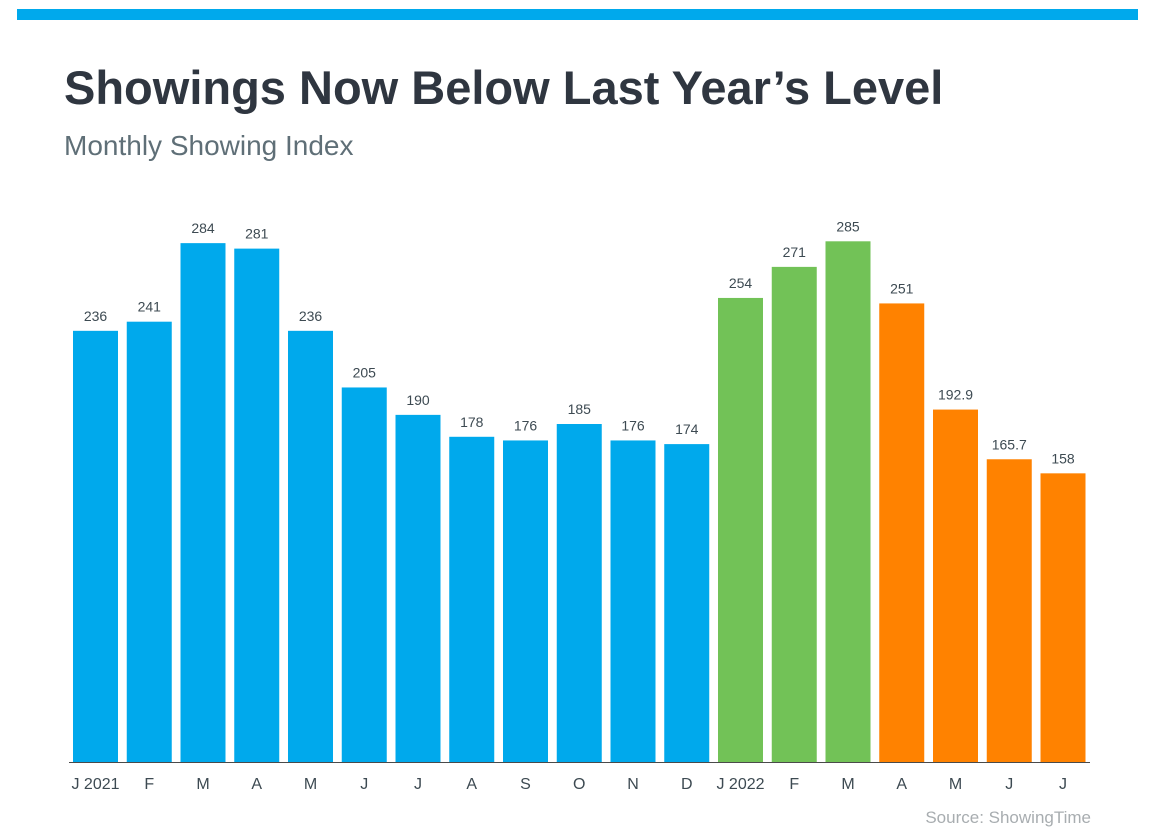 The image size is (1154, 839). I want to click on data-label-17: 192.9, so click(955, 395).